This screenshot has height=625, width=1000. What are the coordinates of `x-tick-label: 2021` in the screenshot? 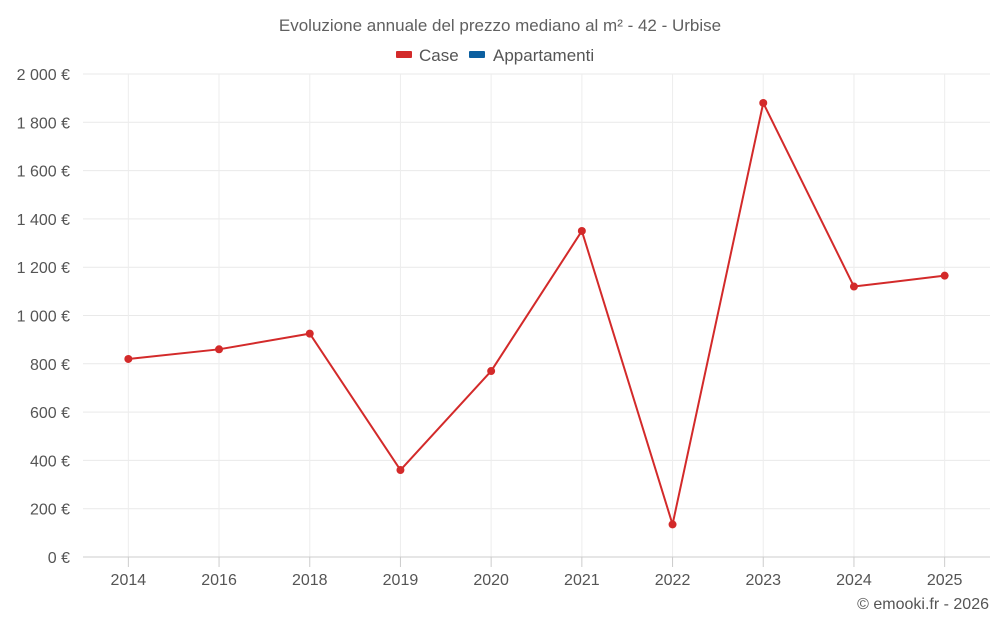 It's located at (582, 580).